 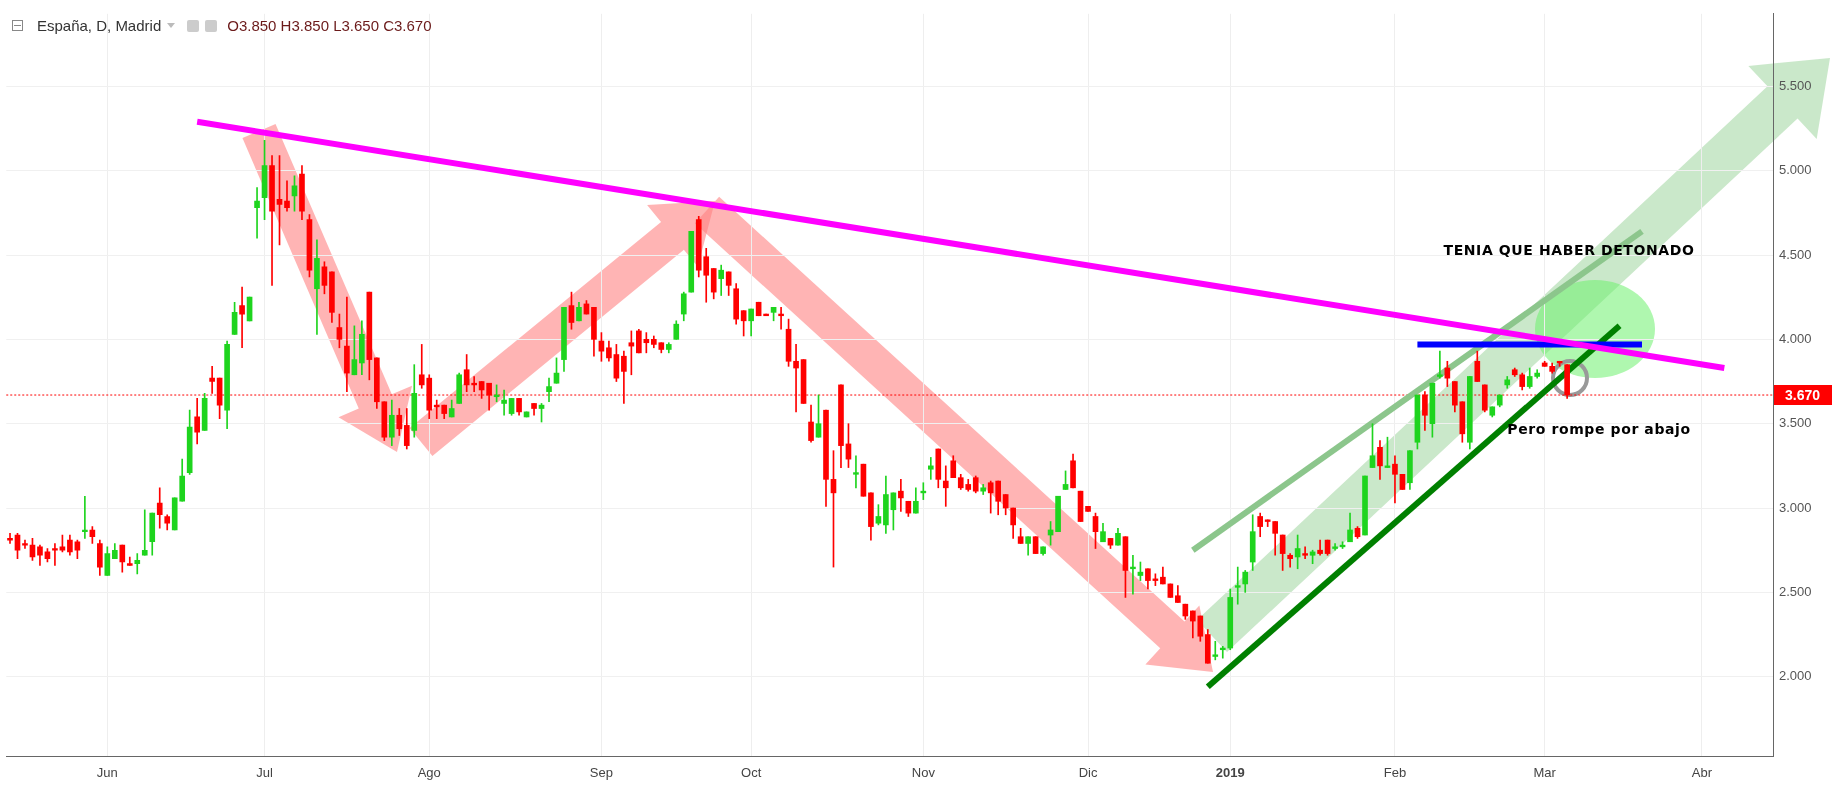 What do you see at coordinates (1802, 394) in the screenshot?
I see `ref-line-label: 3.670` at bounding box center [1802, 394].